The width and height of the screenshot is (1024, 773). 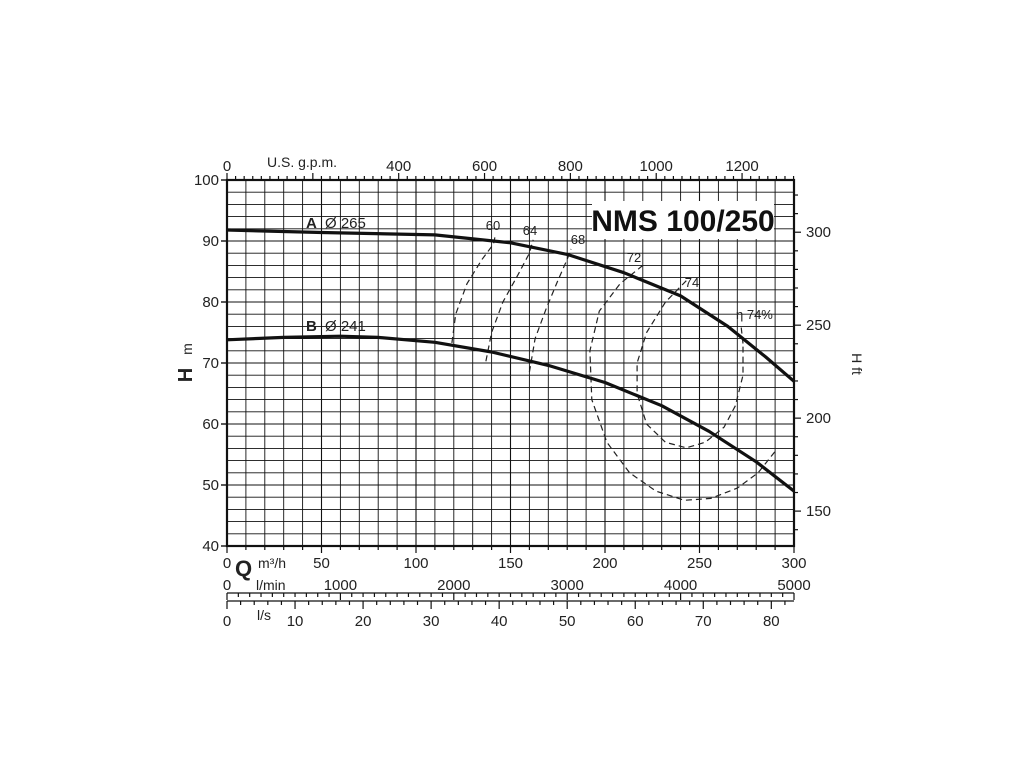 What do you see at coordinates (264, 615) in the screenshot?
I see `ls-axis-label: l/s` at bounding box center [264, 615].